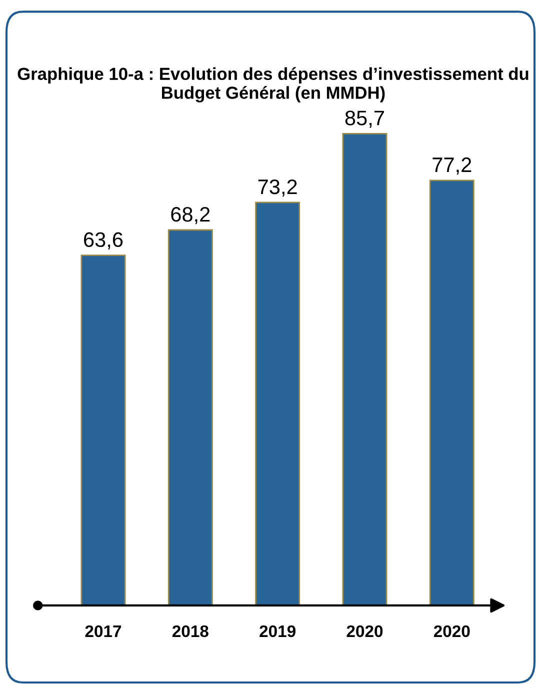  What do you see at coordinates (452, 166) in the screenshot?
I see `data-label: 77,2` at bounding box center [452, 166].